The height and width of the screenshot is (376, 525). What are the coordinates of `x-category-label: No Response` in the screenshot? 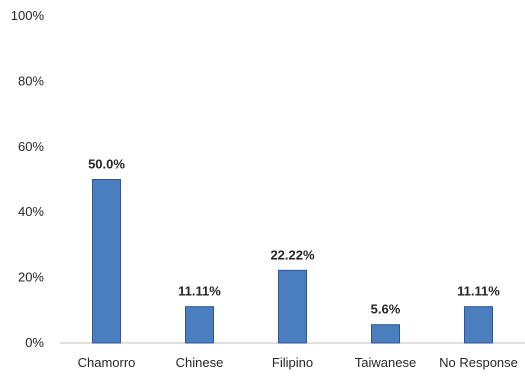 It's located at (478, 362).